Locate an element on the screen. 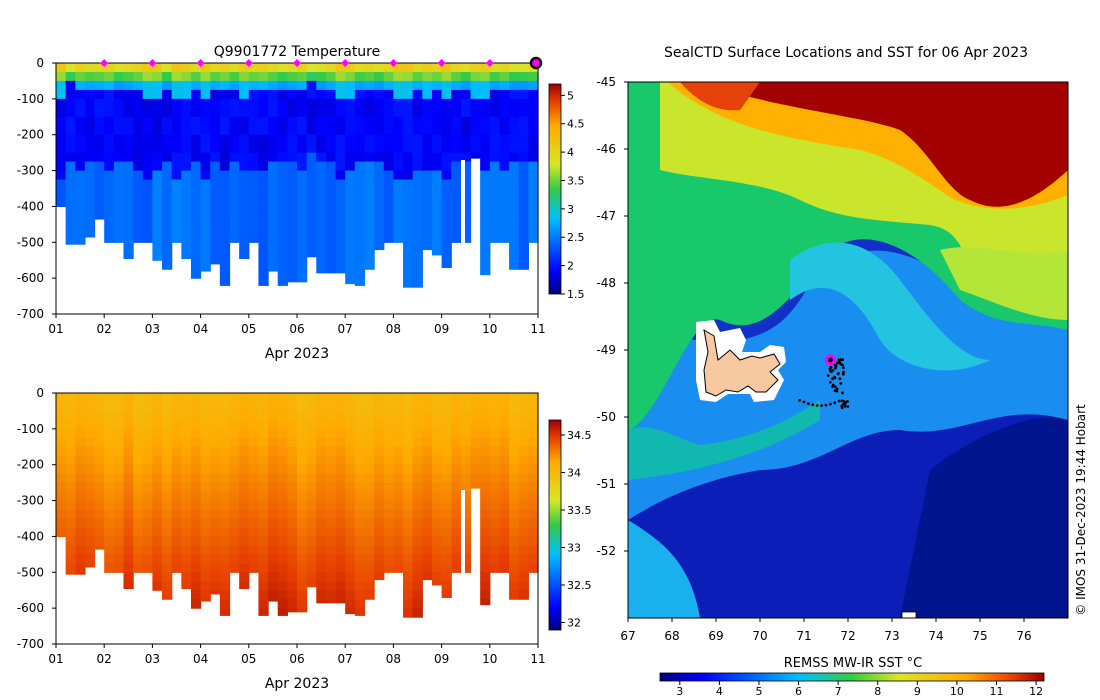  profile-marker is located at coordinates (248, 63).